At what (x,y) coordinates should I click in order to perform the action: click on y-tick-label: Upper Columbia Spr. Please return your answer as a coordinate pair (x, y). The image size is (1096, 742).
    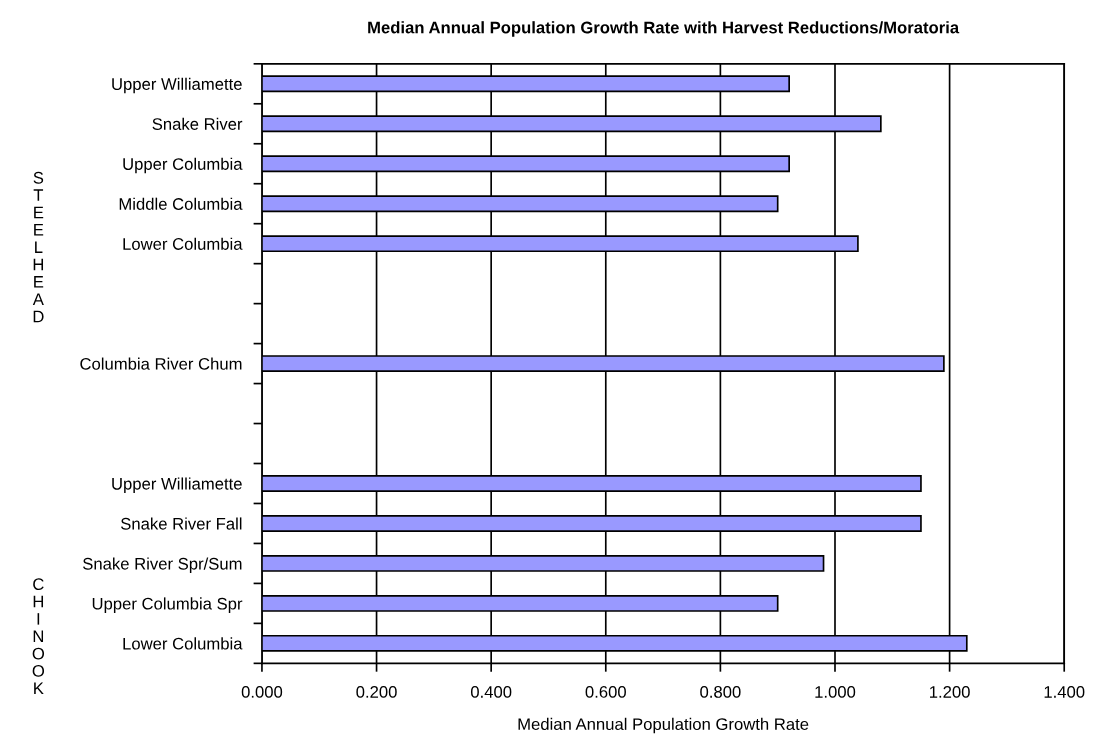
    Looking at the image, I should click on (167, 605).